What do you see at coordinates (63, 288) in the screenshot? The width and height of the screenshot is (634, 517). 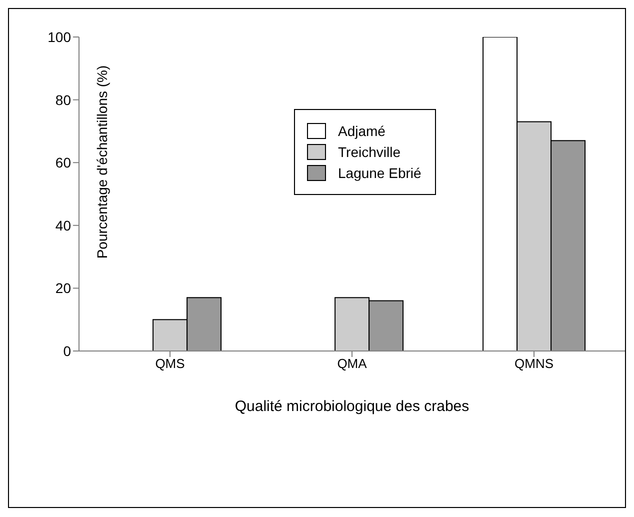 I see `y-tick-label: 20` at bounding box center [63, 288].